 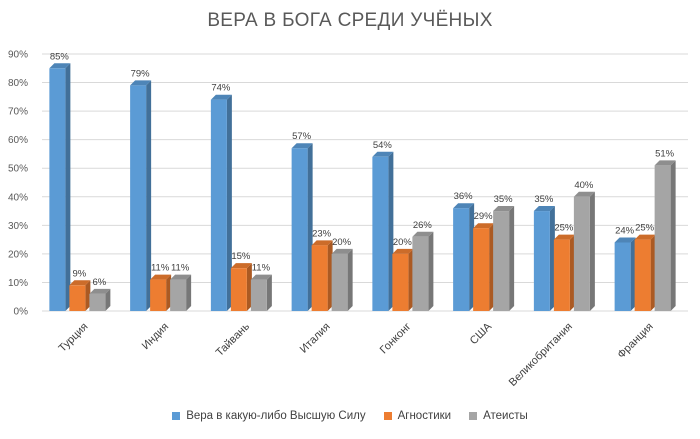 What do you see at coordinates (396, 339) in the screenshot?
I see `x-category-label: Гонконг` at bounding box center [396, 339].